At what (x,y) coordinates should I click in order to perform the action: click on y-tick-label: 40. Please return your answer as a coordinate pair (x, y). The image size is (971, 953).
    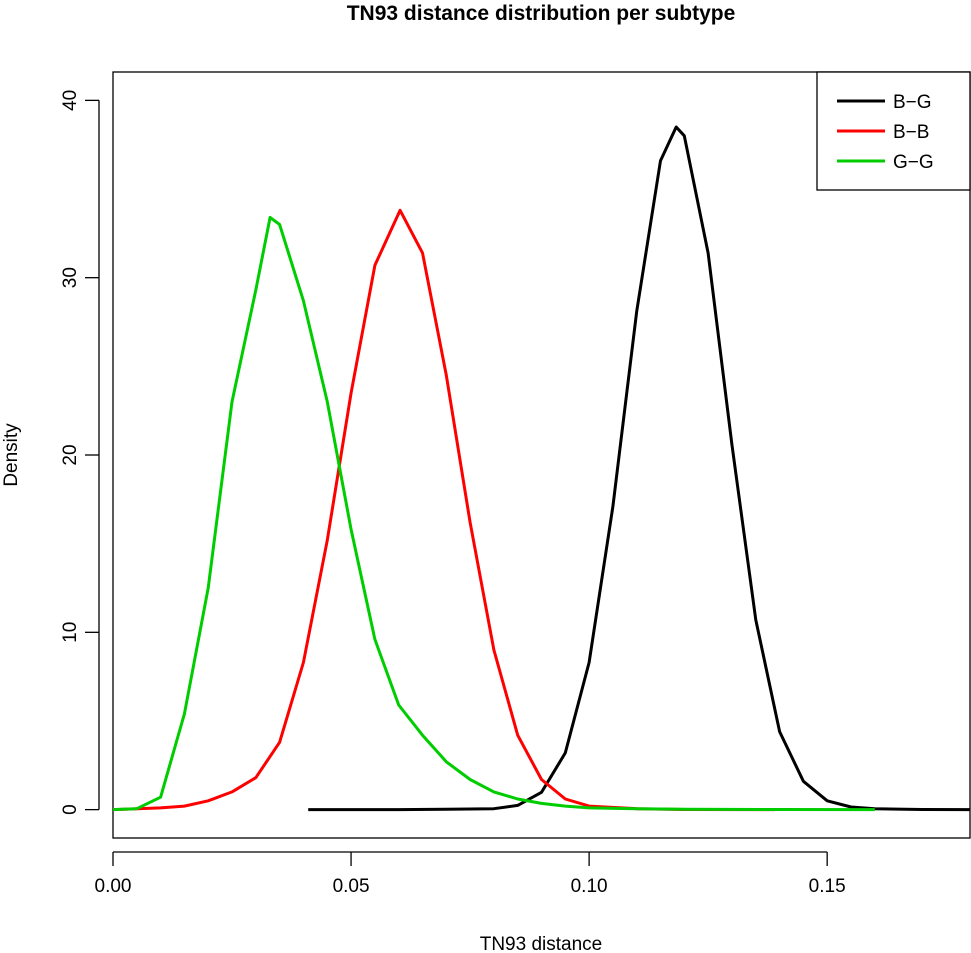
    Looking at the image, I should click on (70, 100).